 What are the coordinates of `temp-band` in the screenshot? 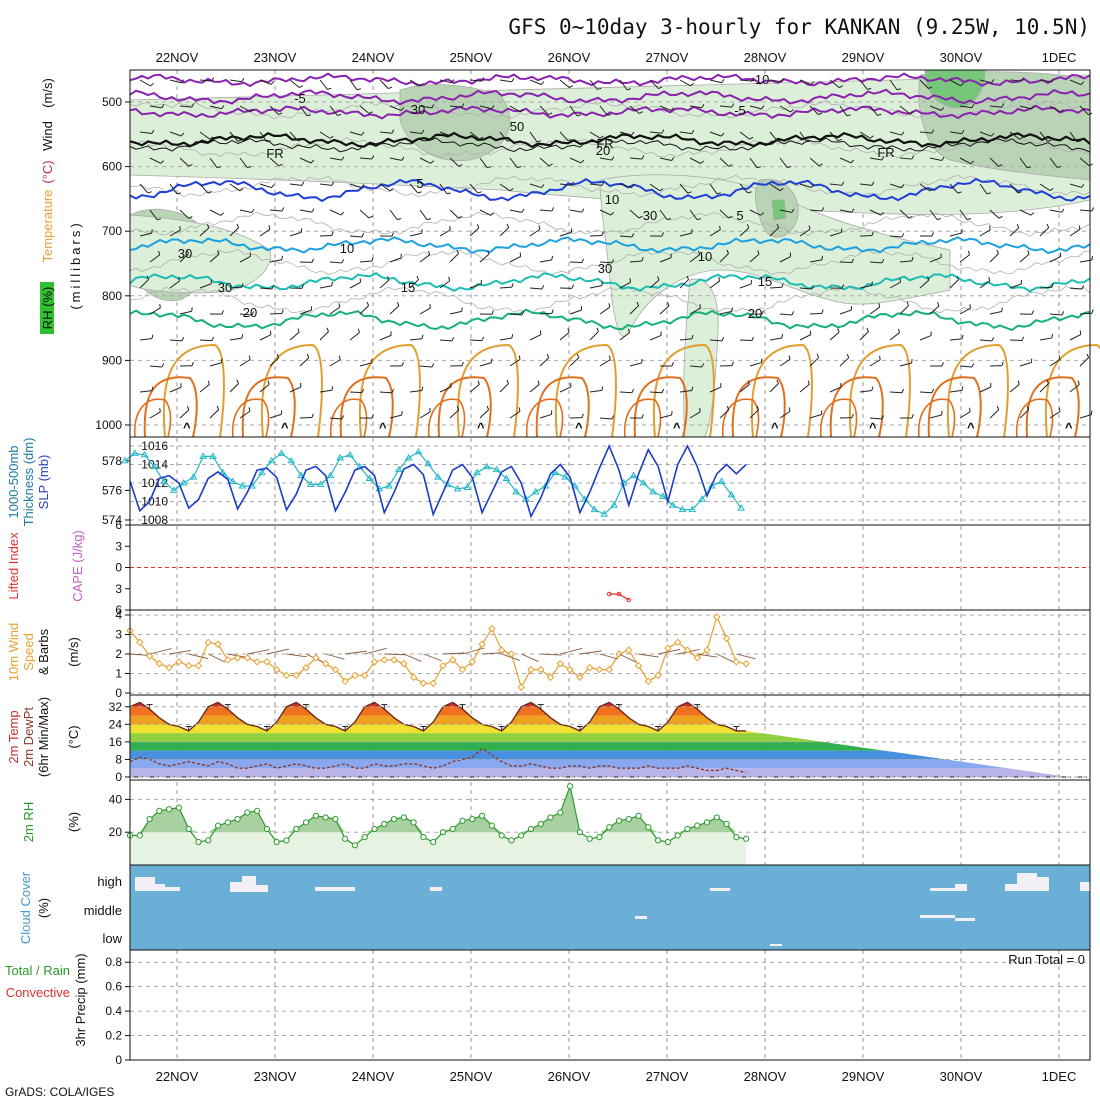 It's located at (610, 729).